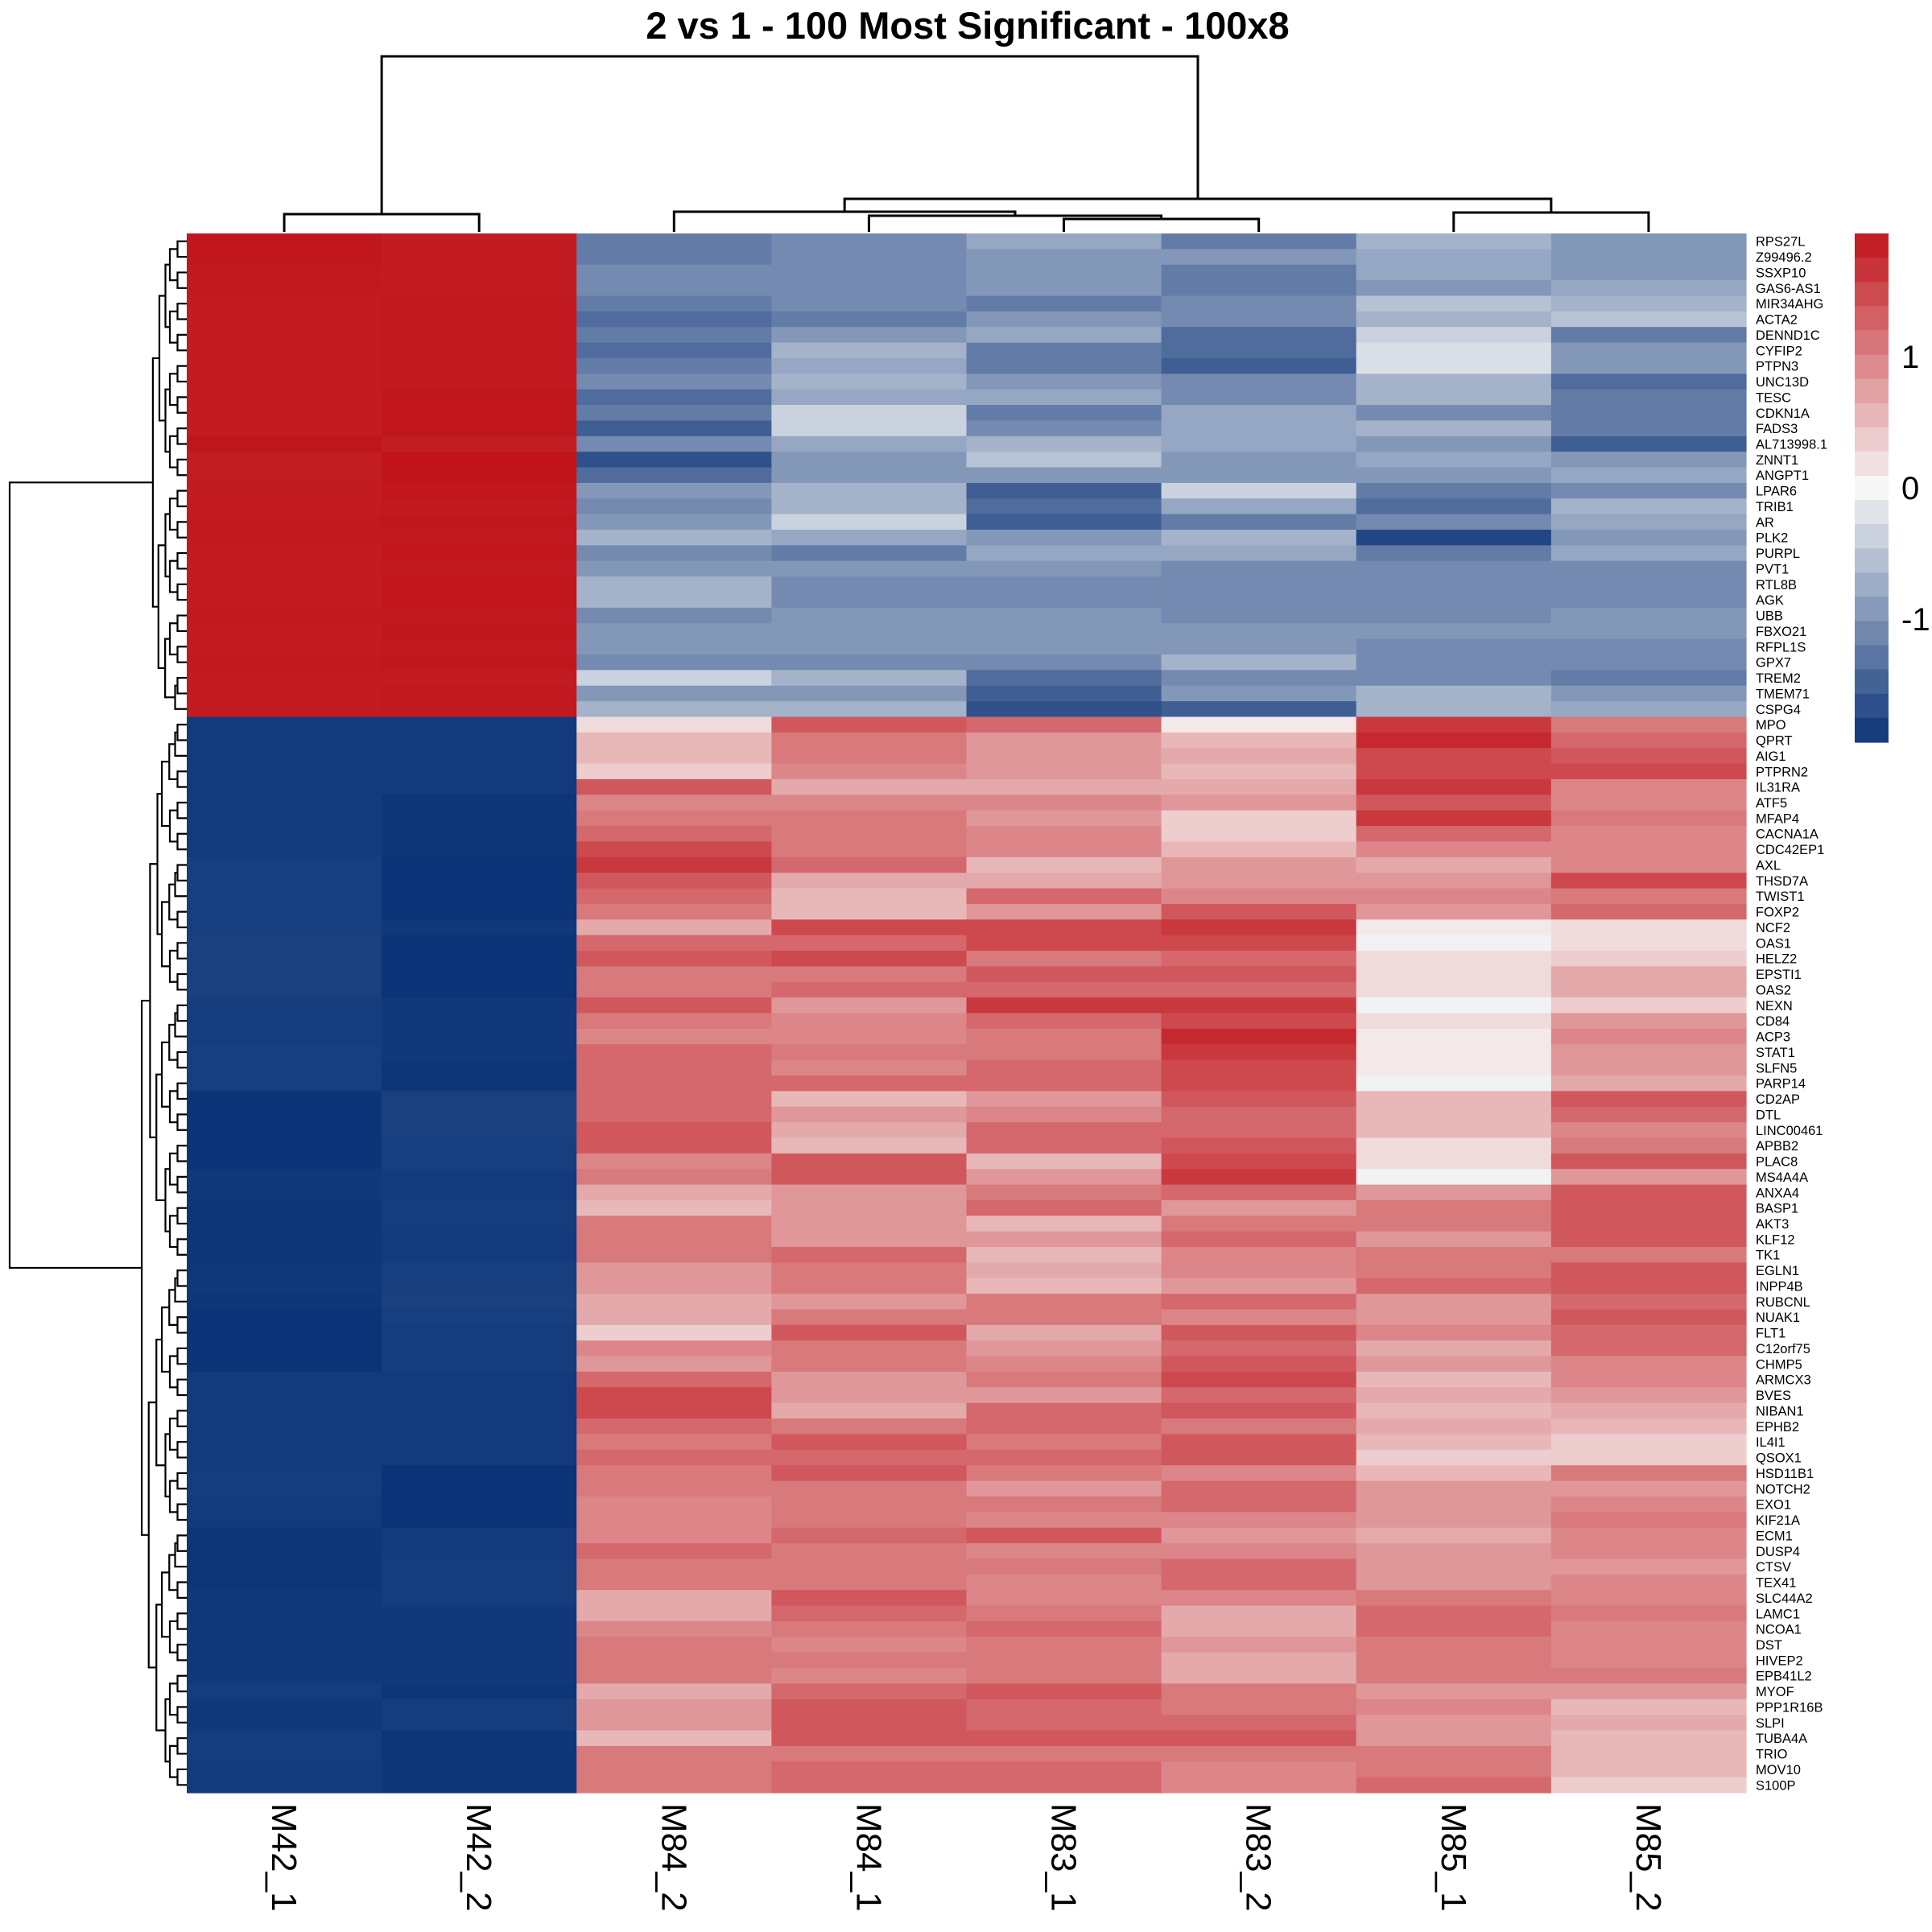 Image resolution: width=1932 pixels, height=1932 pixels. Describe the element at coordinates (1770, 1334) in the screenshot. I see `row-label: FLT1` at that location.